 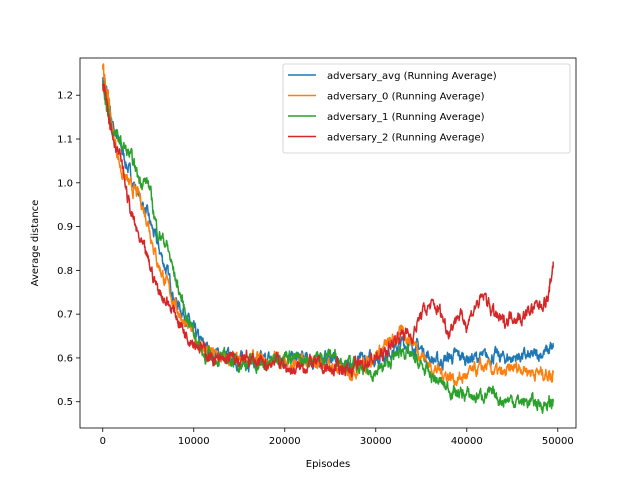 What do you see at coordinates (194, 441) in the screenshot?
I see `x-tick-label: 10000` at bounding box center [194, 441].